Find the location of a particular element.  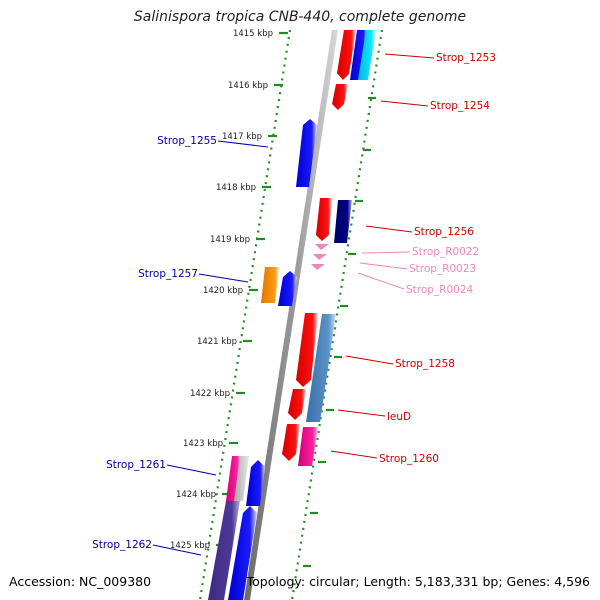

feature-label-strop-1254: Strop_1254 is located at coordinates (460, 106).